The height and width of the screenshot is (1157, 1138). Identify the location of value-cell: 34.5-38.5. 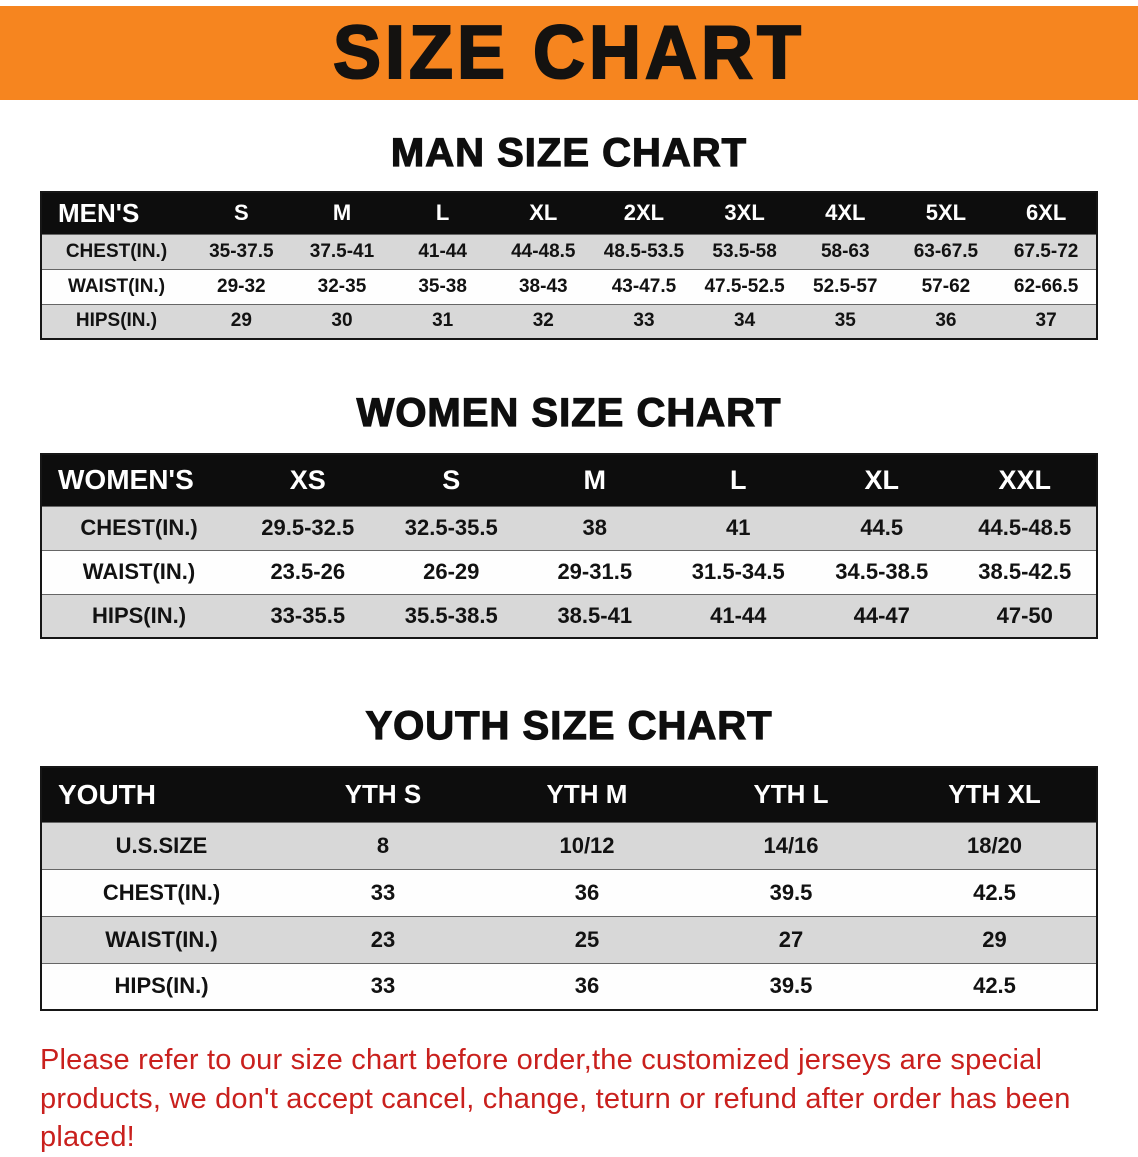
(882, 571).